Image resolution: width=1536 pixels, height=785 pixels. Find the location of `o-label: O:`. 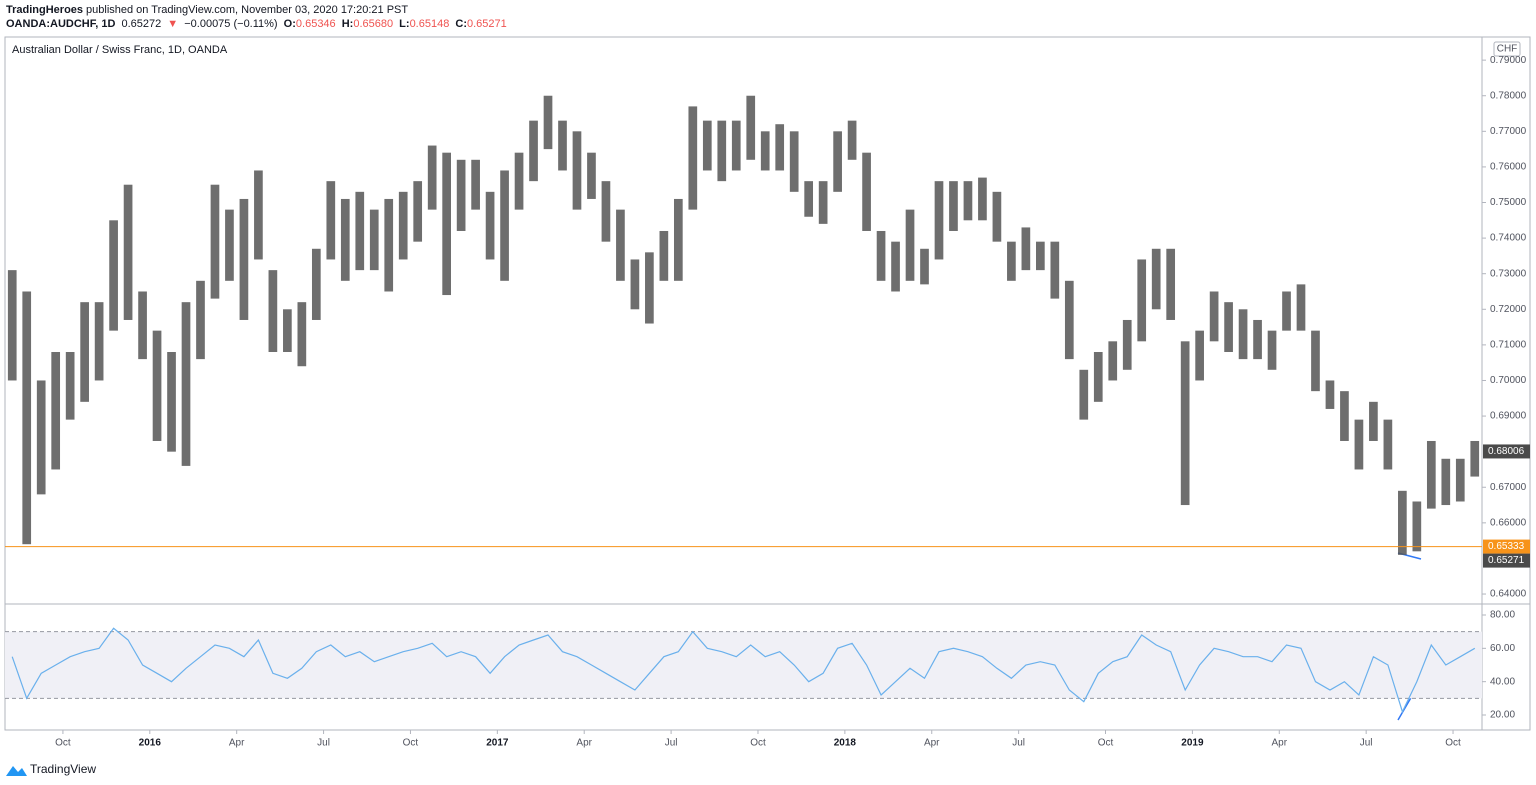

o-label: O: is located at coordinates (289, 24).